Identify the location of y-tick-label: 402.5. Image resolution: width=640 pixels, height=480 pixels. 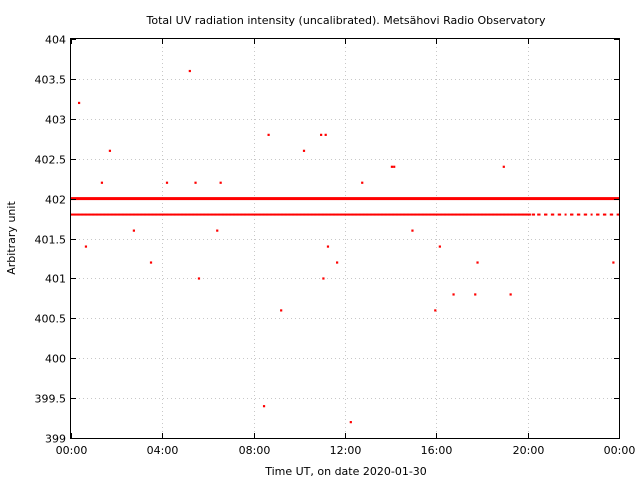
(51, 160).